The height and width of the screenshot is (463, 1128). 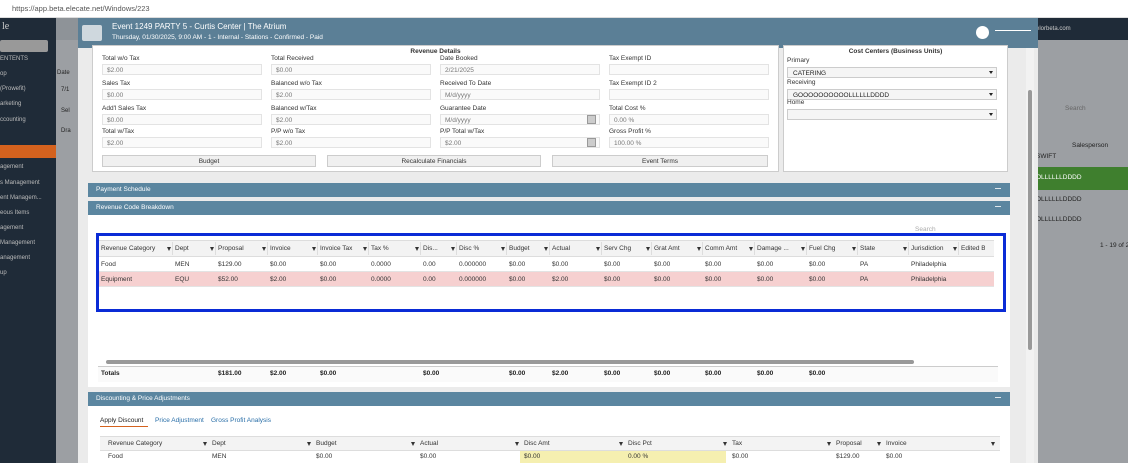 I want to click on sidebar-item: Management, so click(x=18, y=243).